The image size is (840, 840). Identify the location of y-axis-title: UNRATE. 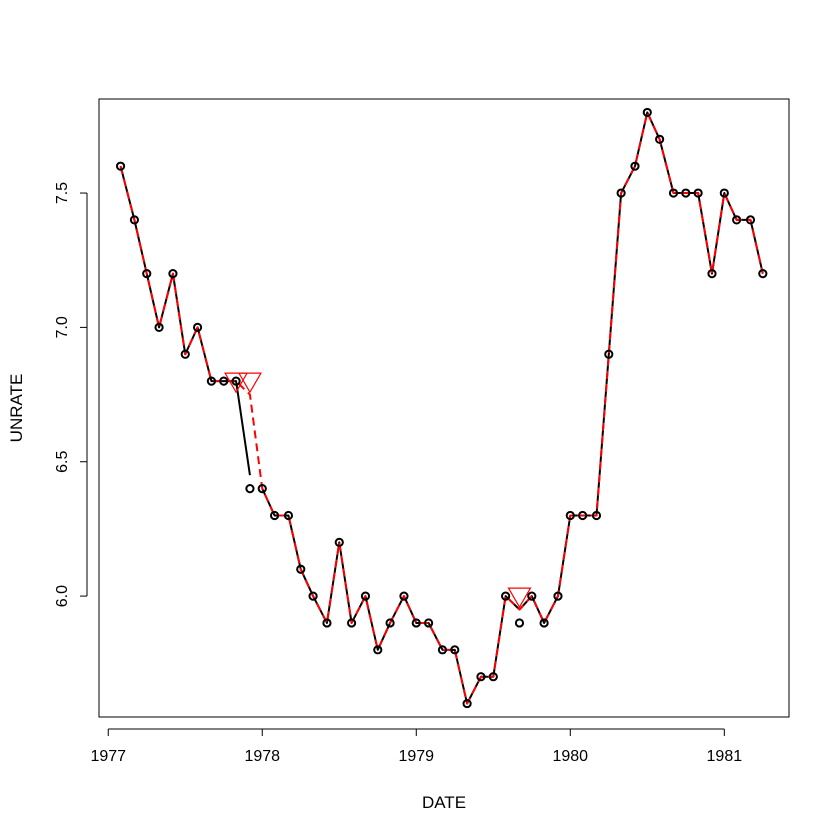
(16, 408).